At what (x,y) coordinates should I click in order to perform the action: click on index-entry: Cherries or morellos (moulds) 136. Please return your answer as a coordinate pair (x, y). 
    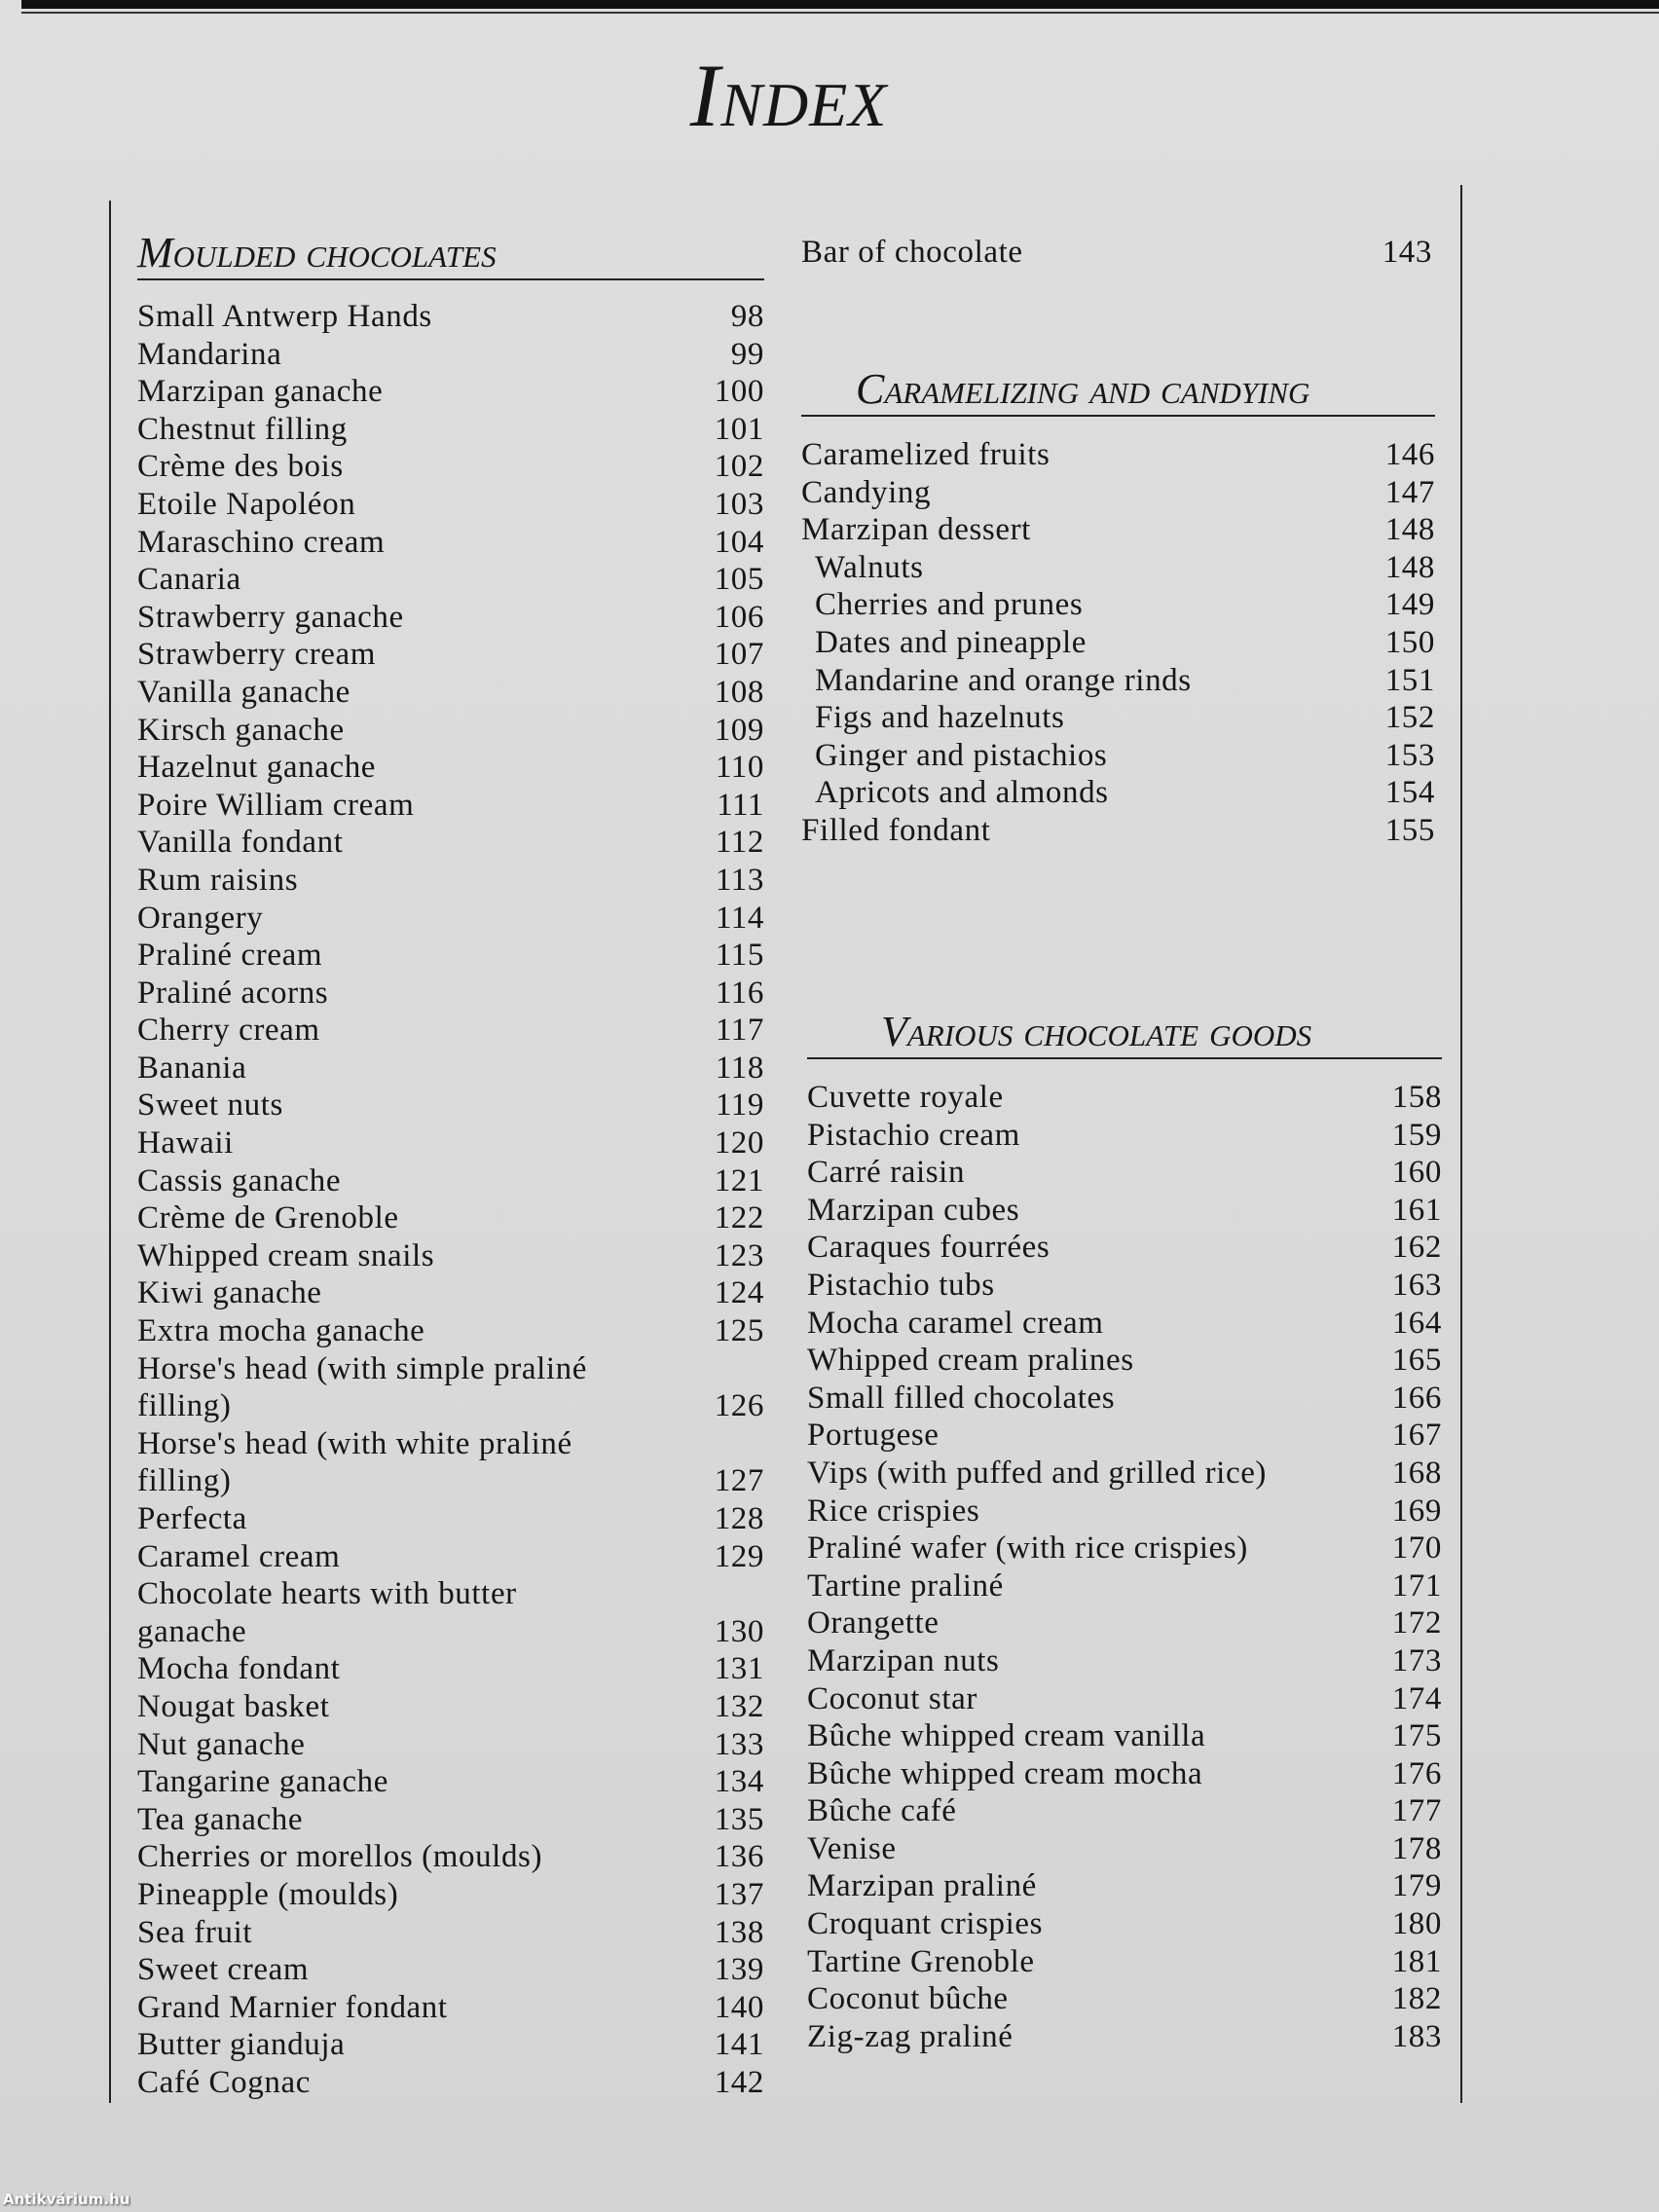
    Looking at the image, I should click on (450, 1857).